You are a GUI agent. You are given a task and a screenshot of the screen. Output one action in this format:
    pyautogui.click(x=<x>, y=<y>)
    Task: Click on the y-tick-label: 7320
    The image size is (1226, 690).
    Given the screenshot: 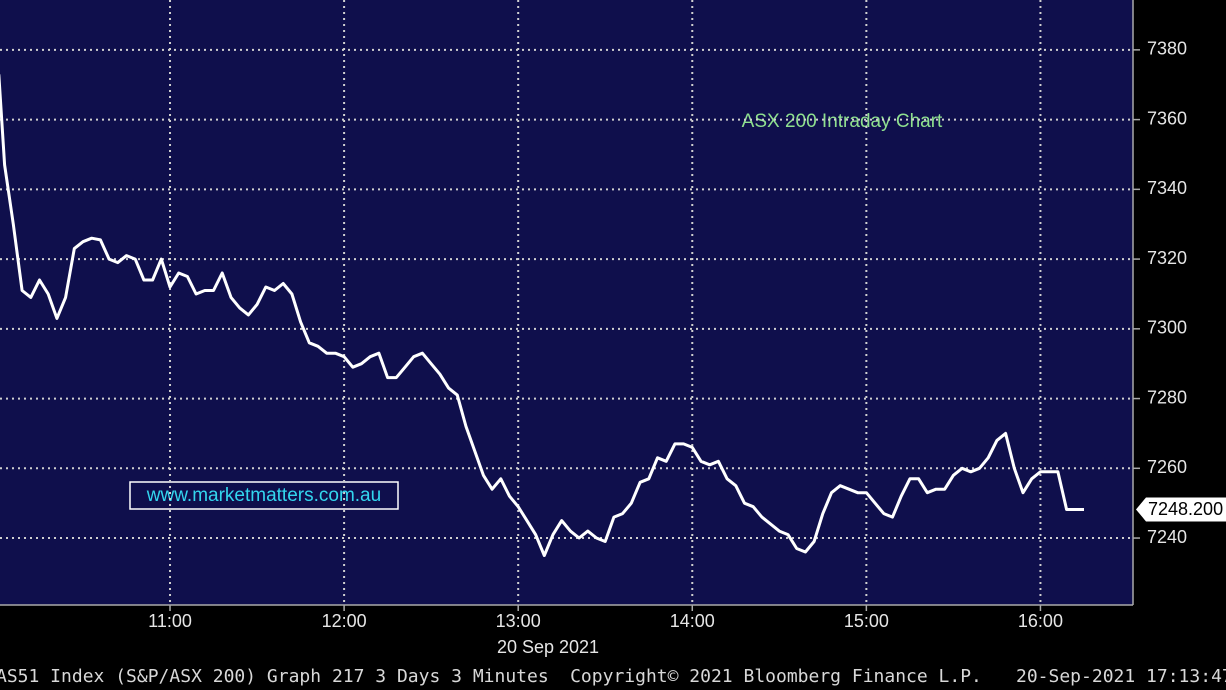 What is the action you would take?
    pyautogui.click(x=1167, y=258)
    